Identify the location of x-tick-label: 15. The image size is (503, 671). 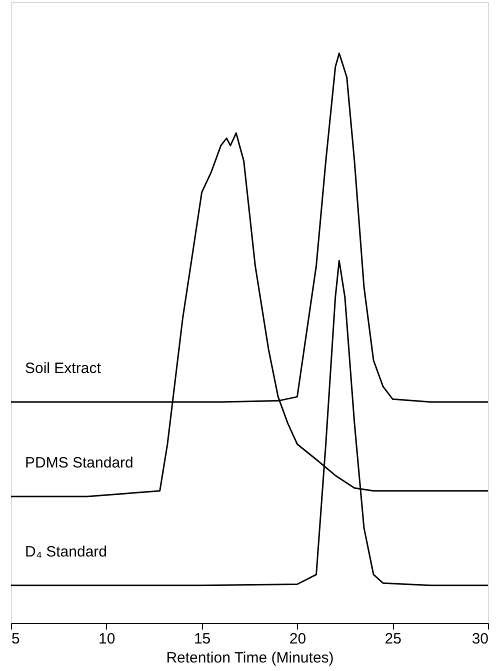
(202, 639).